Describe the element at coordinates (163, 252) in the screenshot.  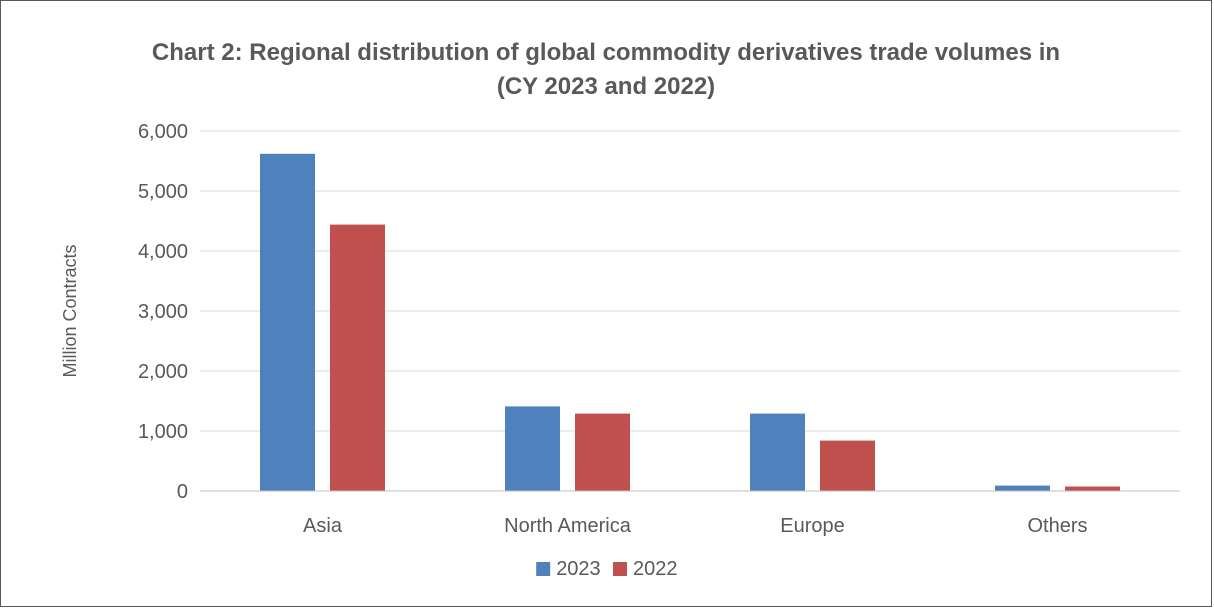
I see `y-tick-label: 4,000` at that location.